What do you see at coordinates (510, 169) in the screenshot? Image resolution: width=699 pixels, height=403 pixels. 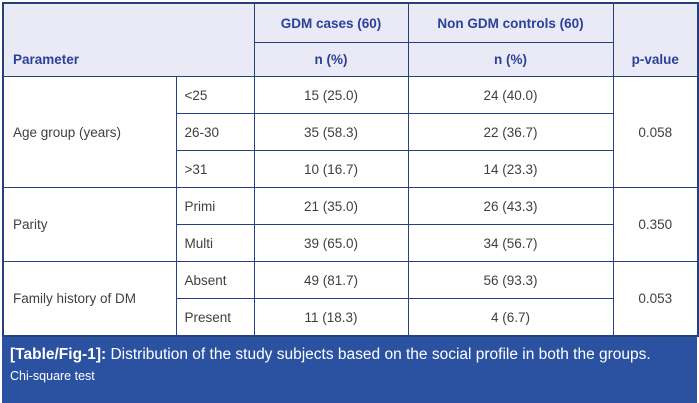 I see `non-gdm-value-cell: 14 (23.3)` at bounding box center [510, 169].